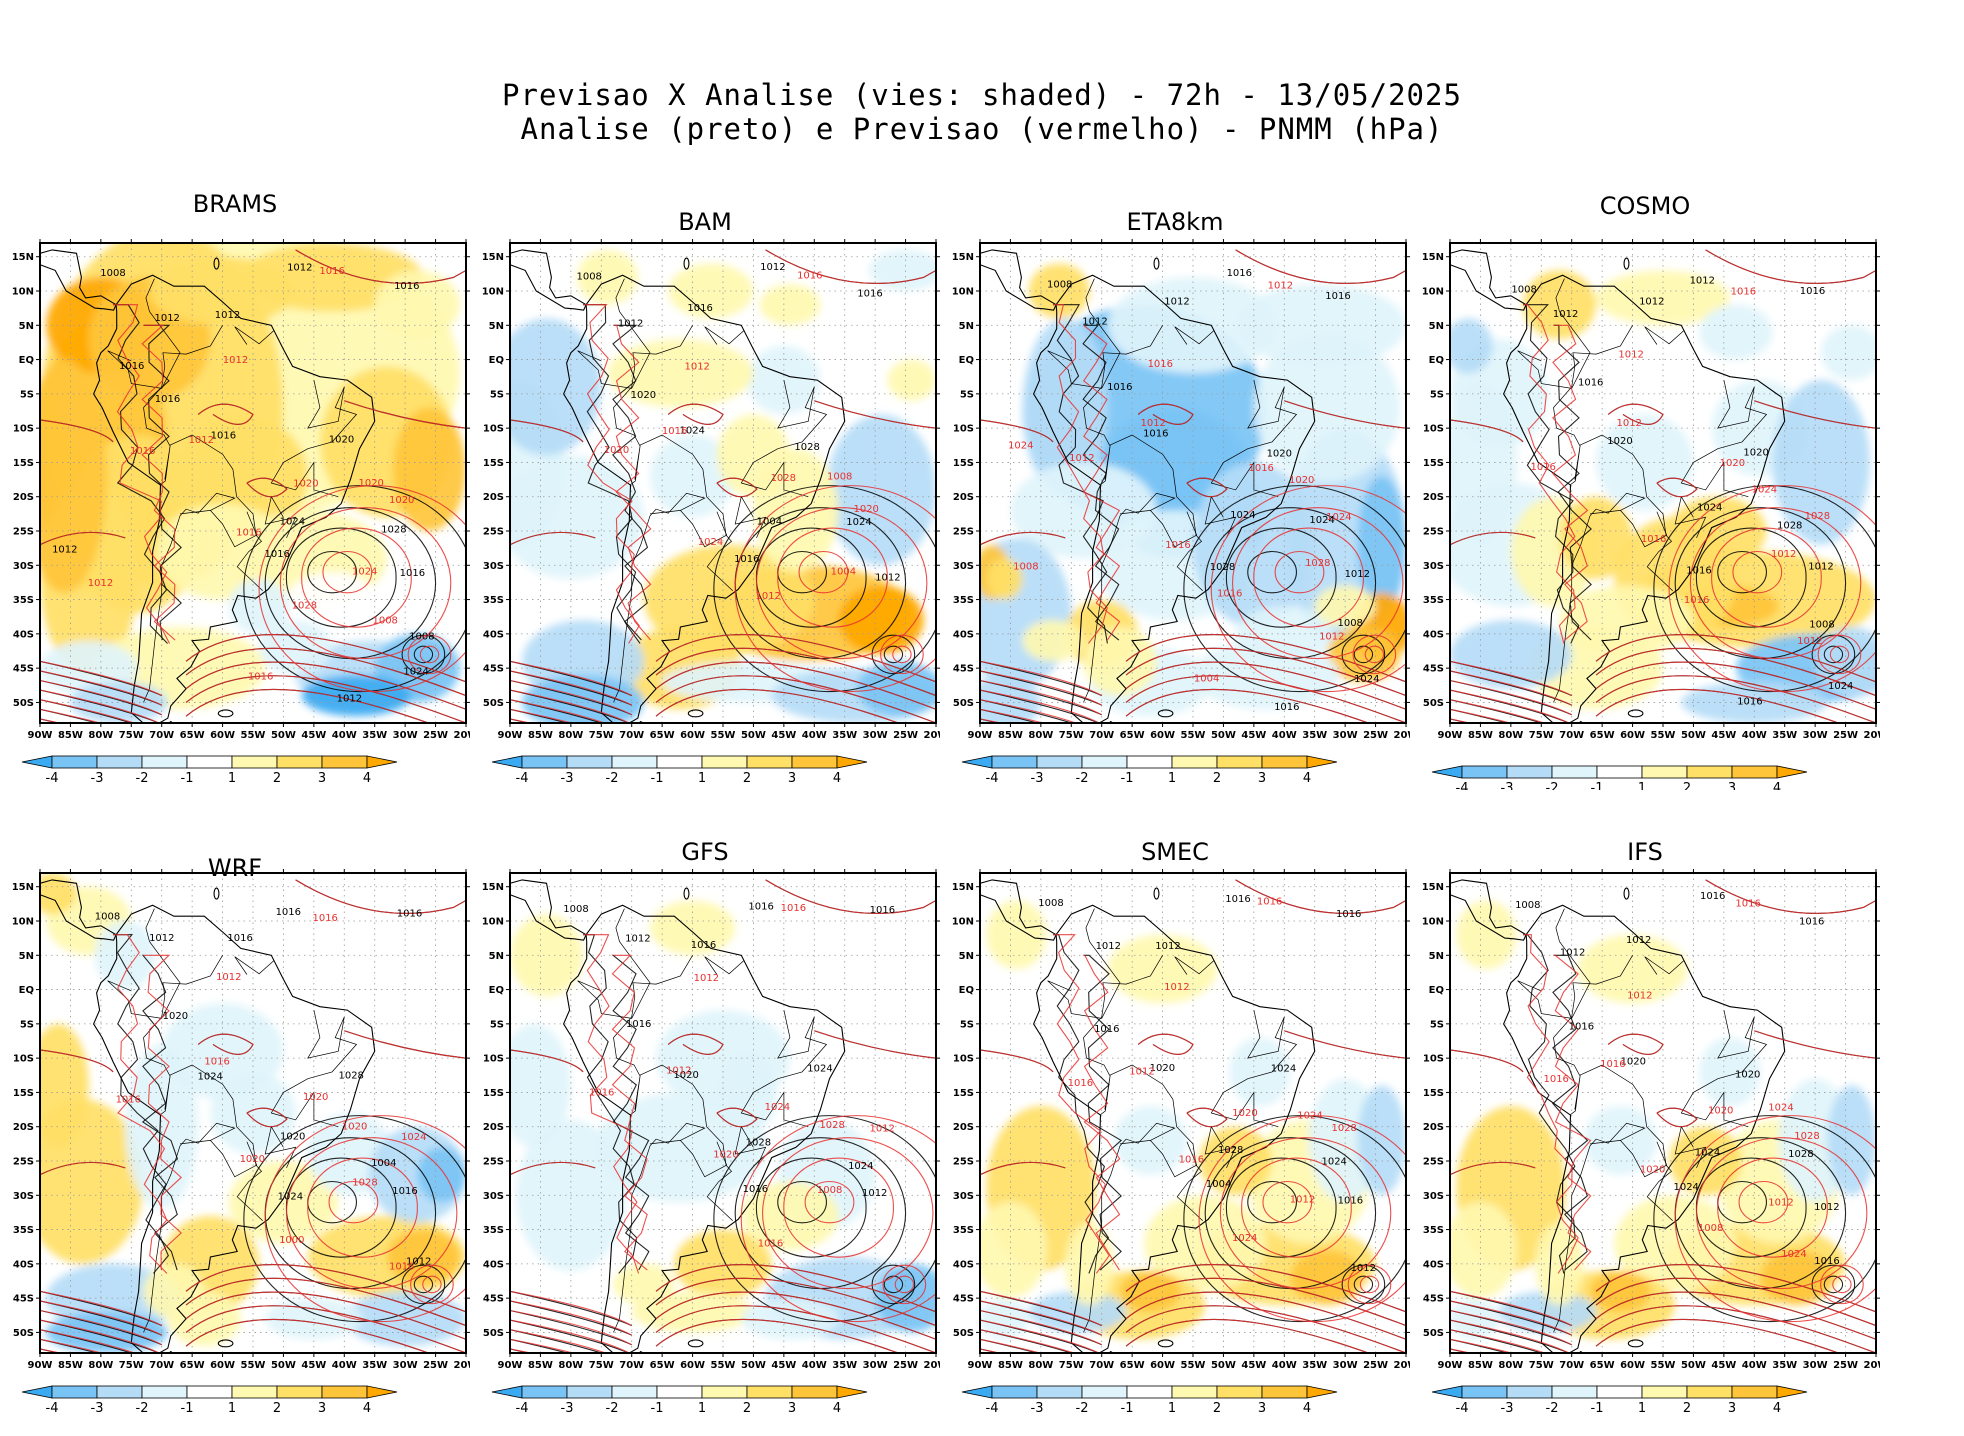  I want to click on colorbar-label: -2, so click(1082, 1408).